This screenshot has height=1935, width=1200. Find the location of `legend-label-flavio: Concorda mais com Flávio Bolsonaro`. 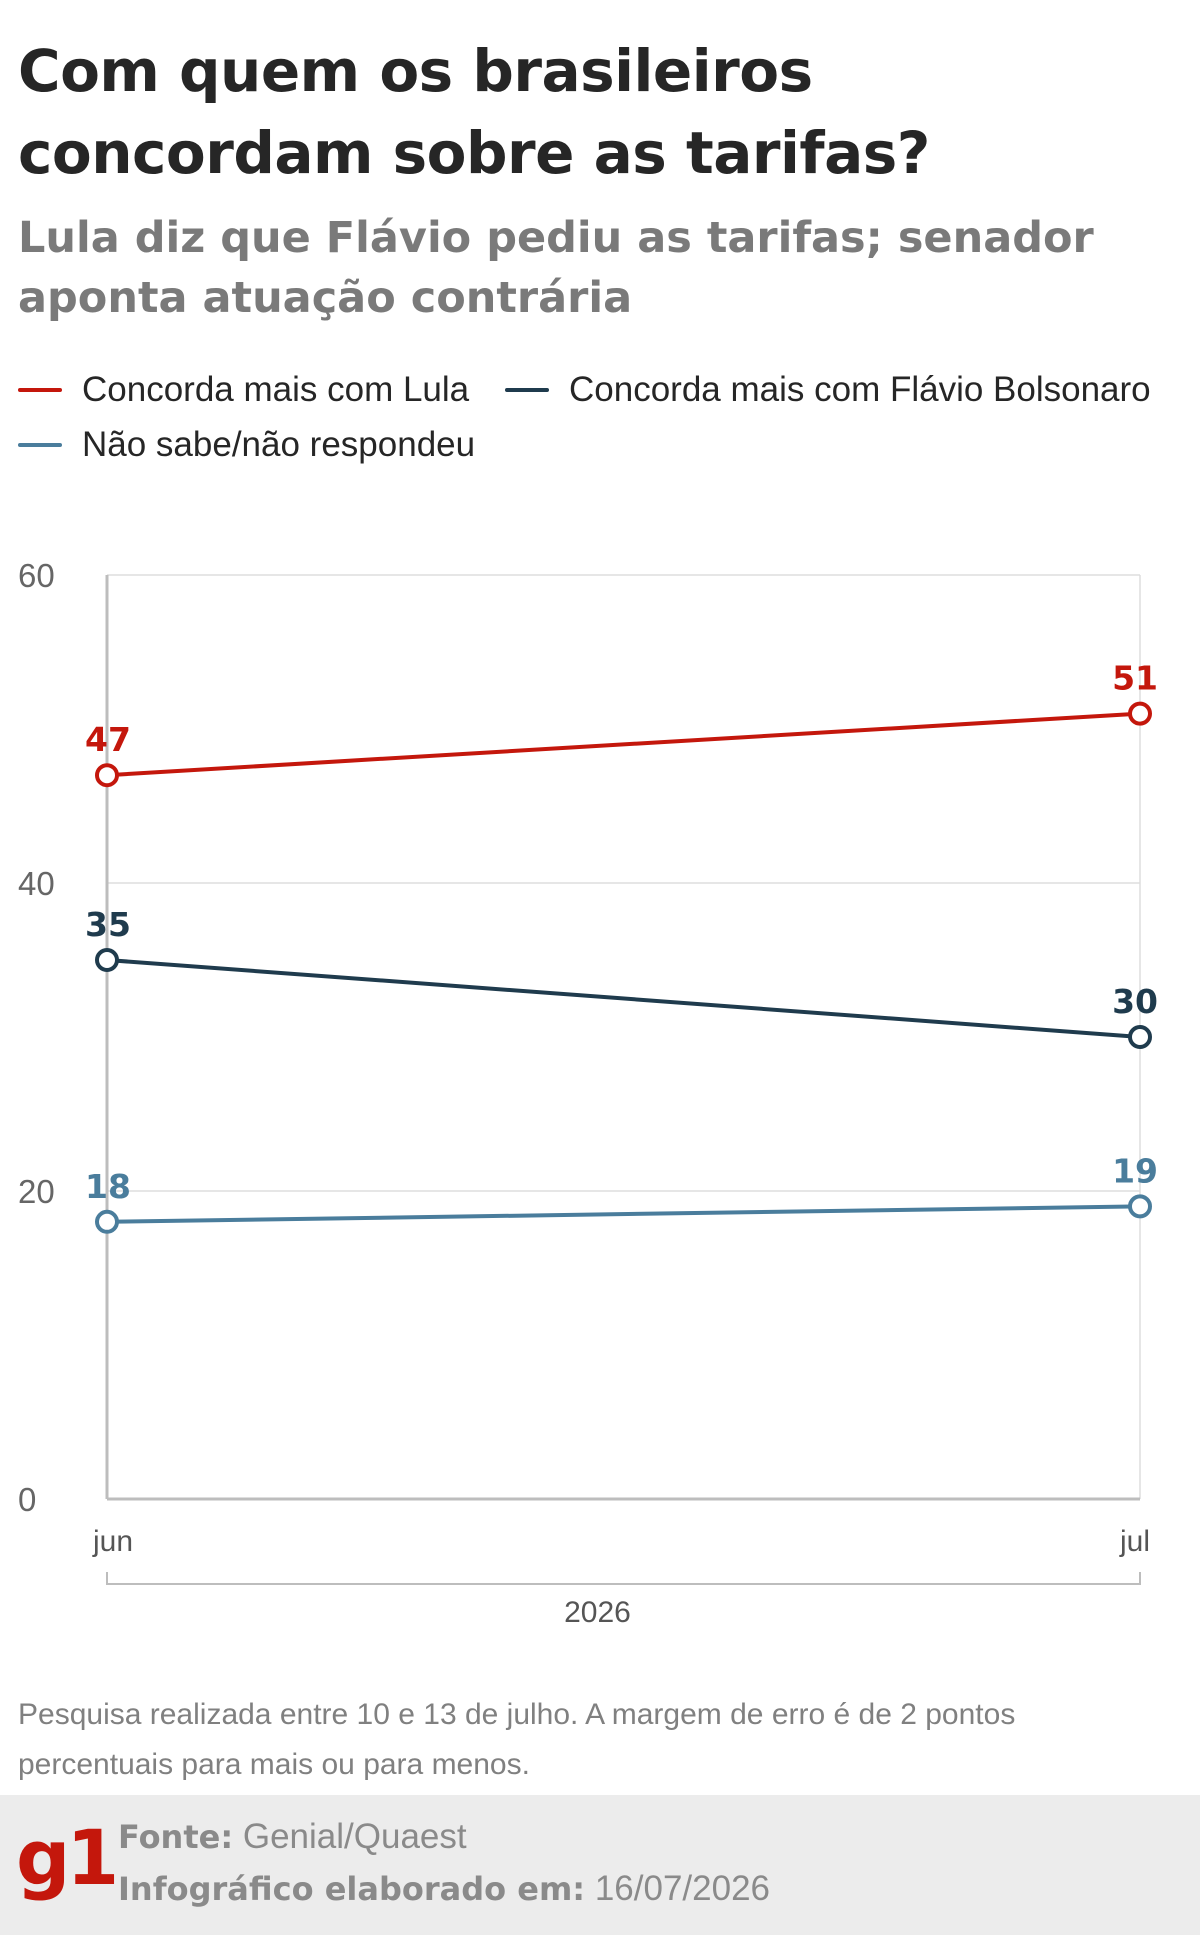

legend-label-flavio: Concorda mais com Flávio Bolsonaro is located at coordinates (860, 389).